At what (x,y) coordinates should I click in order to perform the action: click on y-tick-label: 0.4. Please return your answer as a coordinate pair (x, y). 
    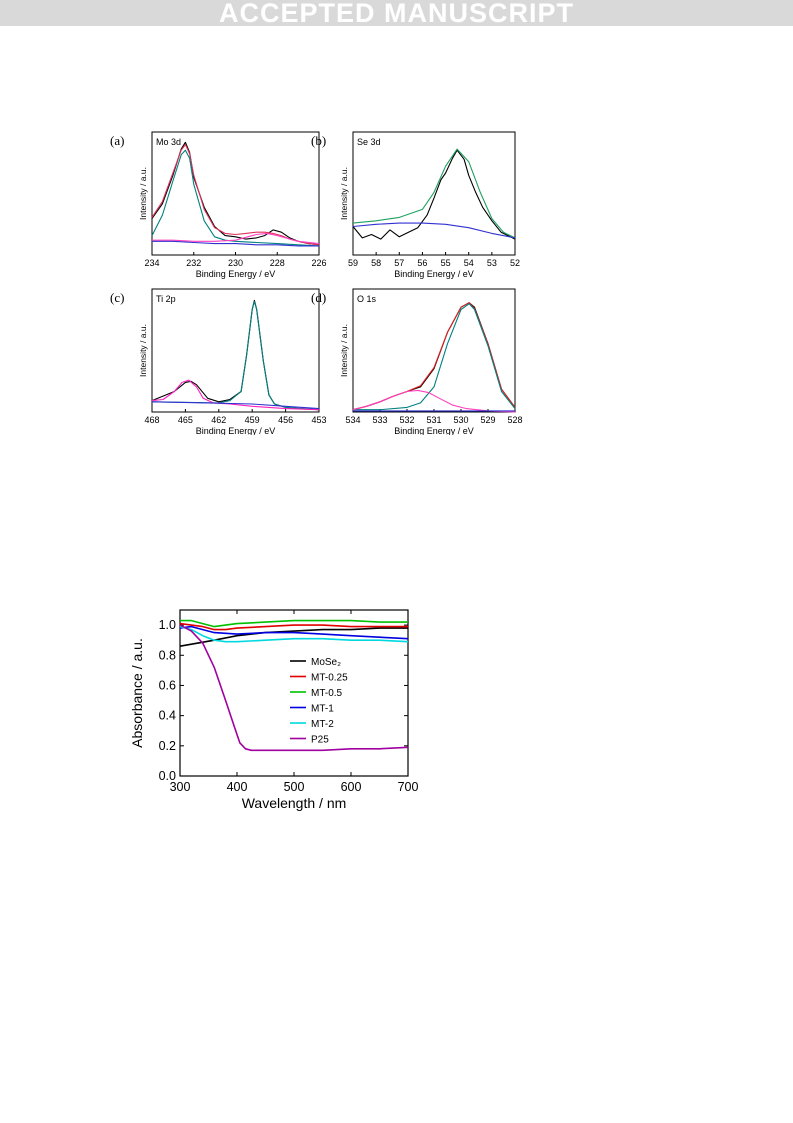
    Looking at the image, I should click on (167, 716).